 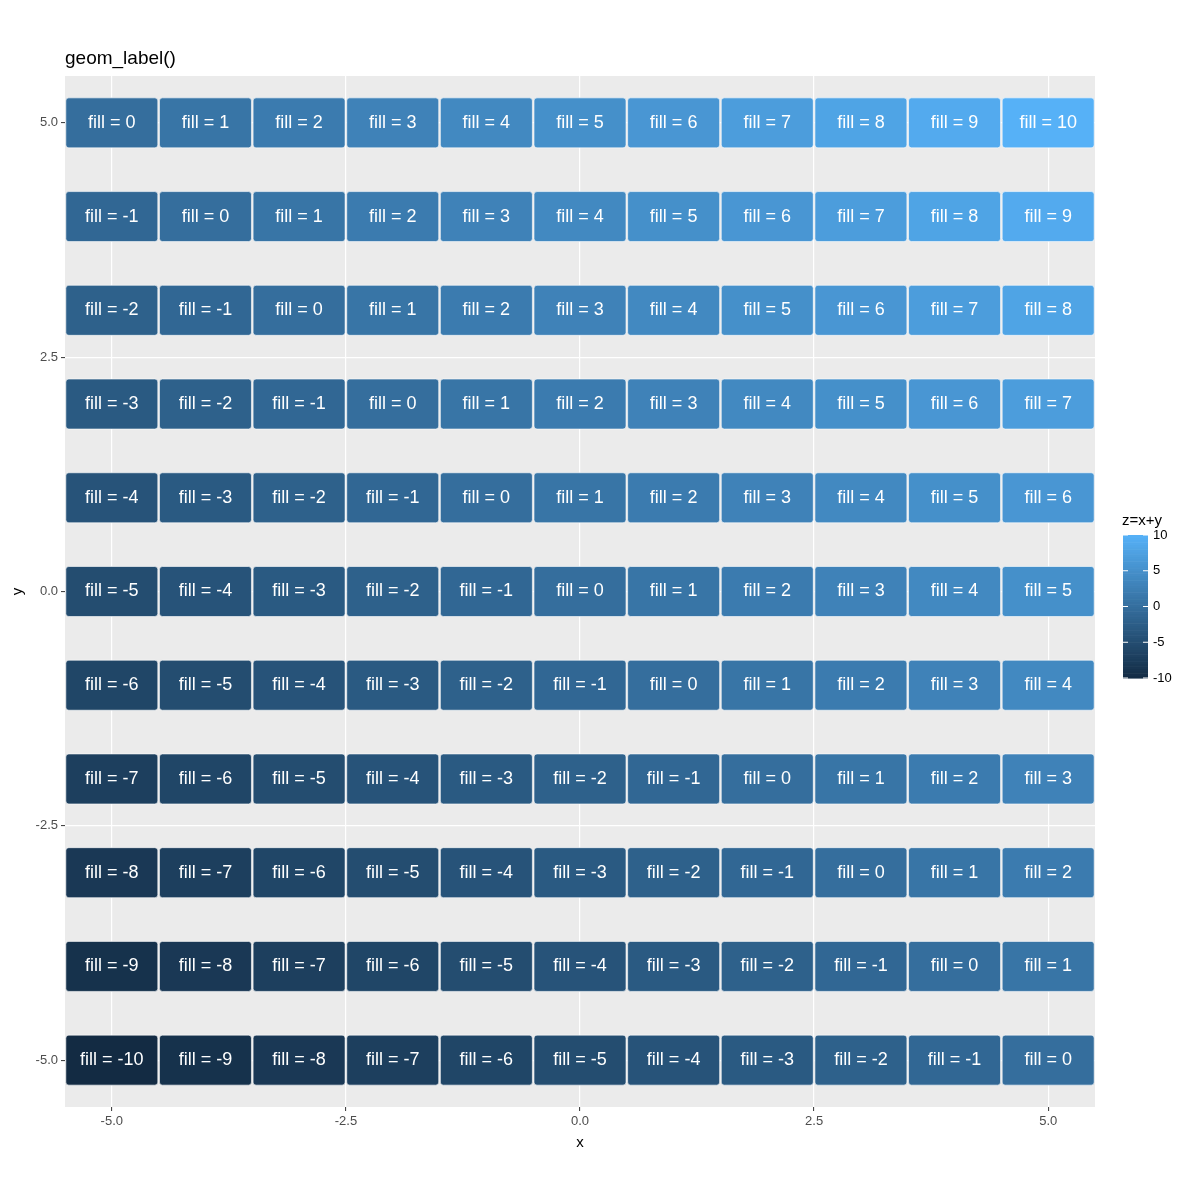 I want to click on y-tick-label: 2.5, so click(x=48, y=356).